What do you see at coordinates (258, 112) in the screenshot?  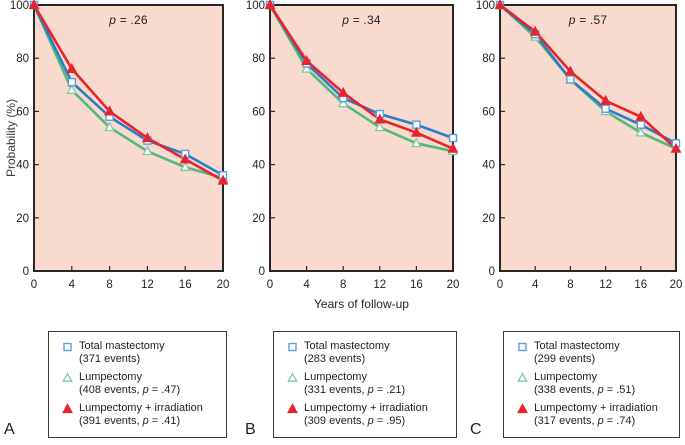 I see `y-tick-label: 60` at bounding box center [258, 112].